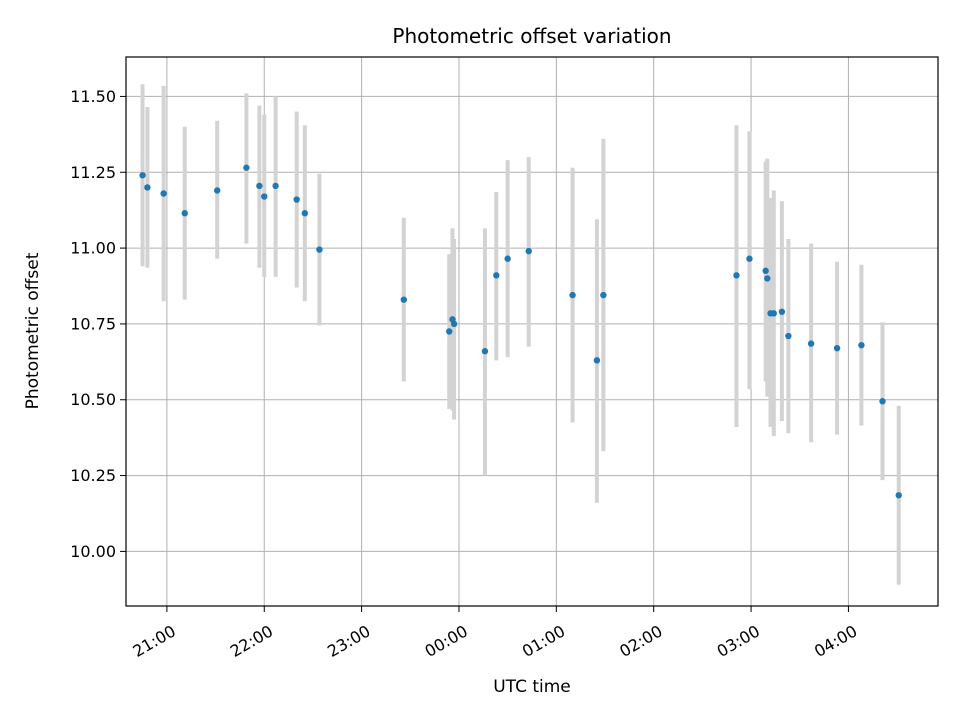 This screenshot has width=960, height=720. Describe the element at coordinates (532, 687) in the screenshot. I see `x-axis-label: UTC time` at that location.